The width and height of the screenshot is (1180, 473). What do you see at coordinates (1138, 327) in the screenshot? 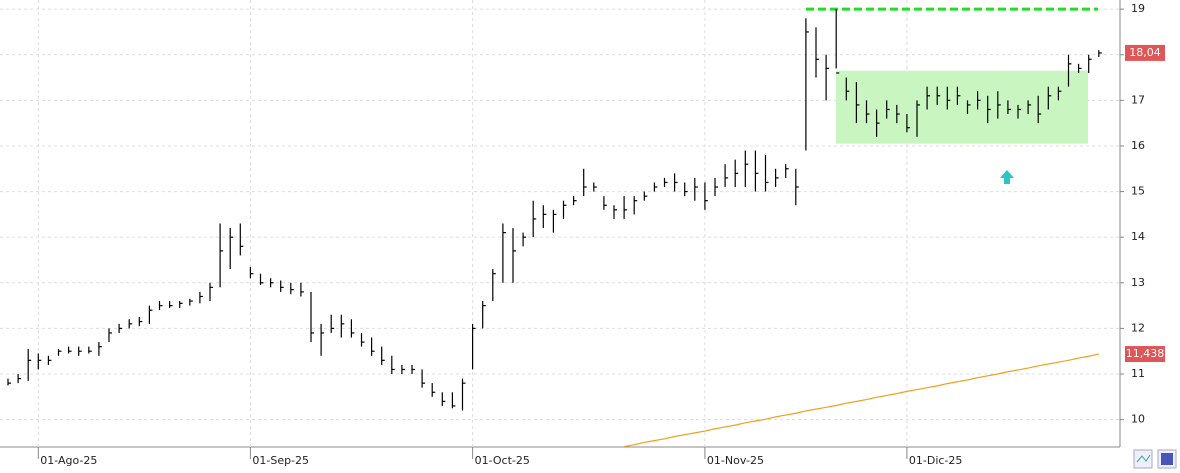
I see `y-tick-label: 12` at bounding box center [1138, 327].